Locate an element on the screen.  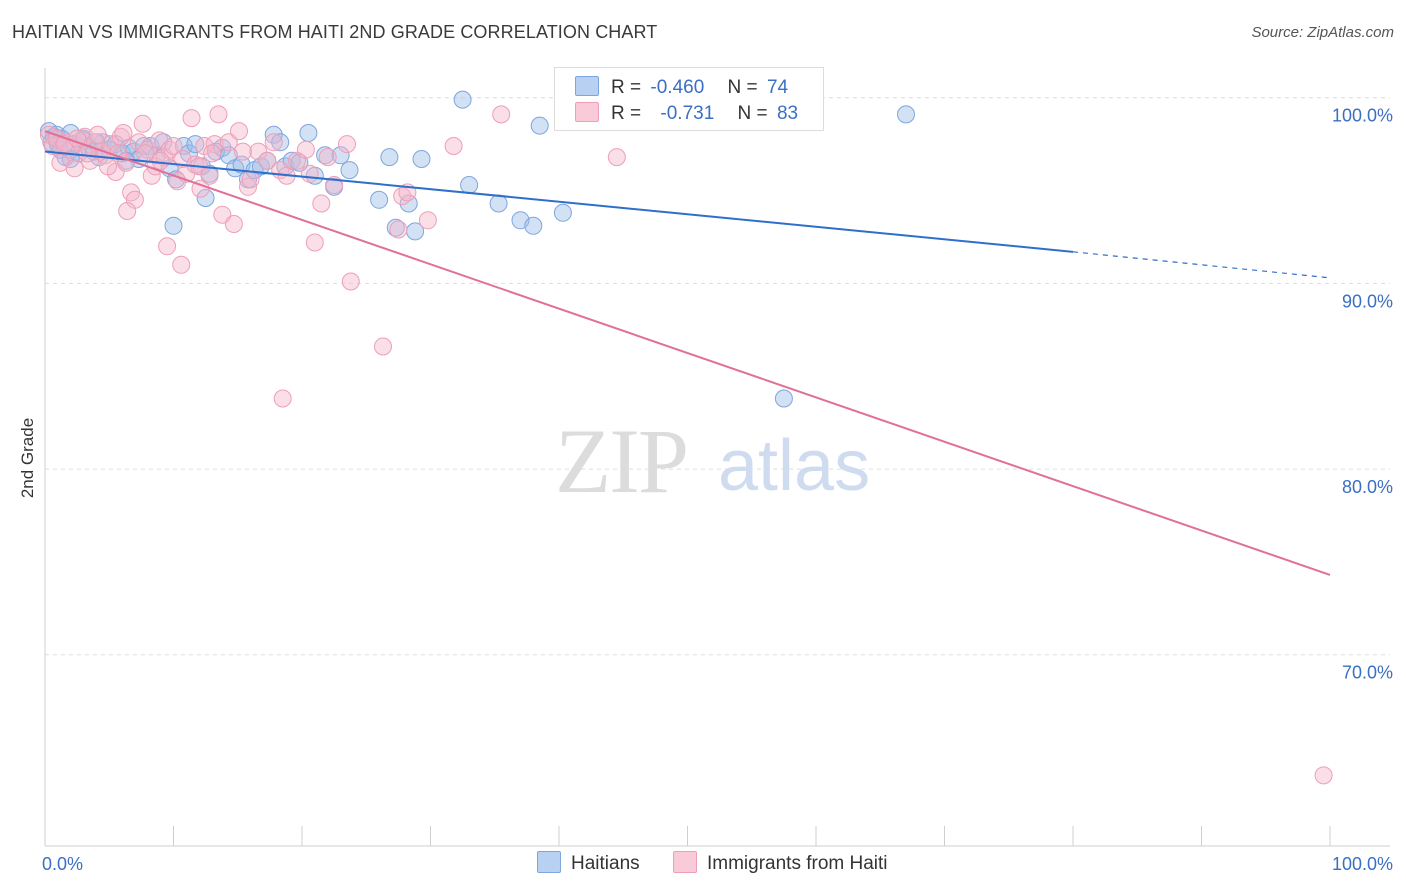
legend-n-value: 83 is located at coordinates (787, 113).